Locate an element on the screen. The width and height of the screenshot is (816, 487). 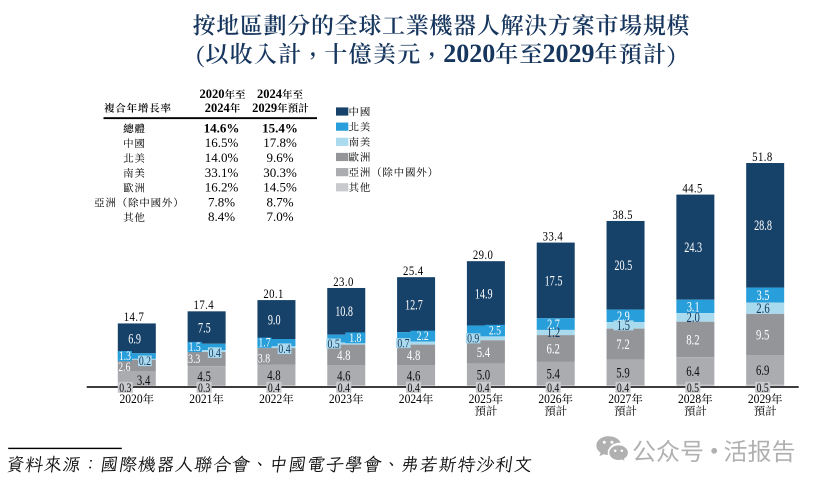
svg-text: 17.5 is located at coordinates (554, 280).